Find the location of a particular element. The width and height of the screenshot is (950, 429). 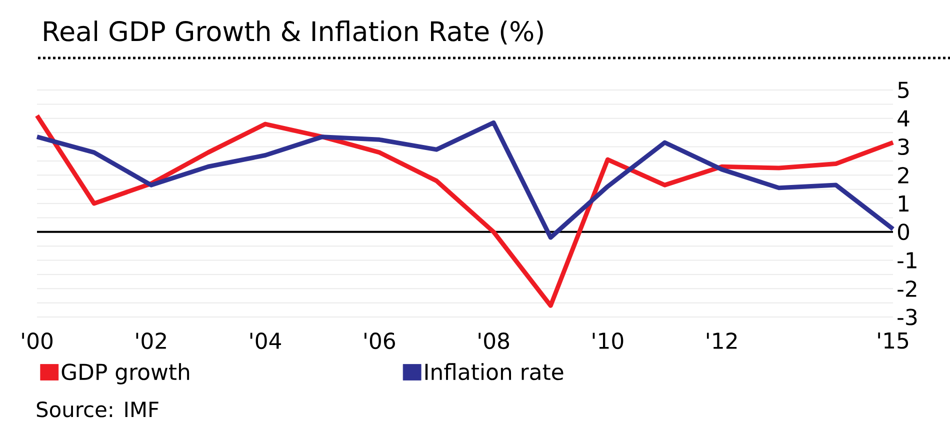

y-tick-label: 0 is located at coordinates (904, 232).